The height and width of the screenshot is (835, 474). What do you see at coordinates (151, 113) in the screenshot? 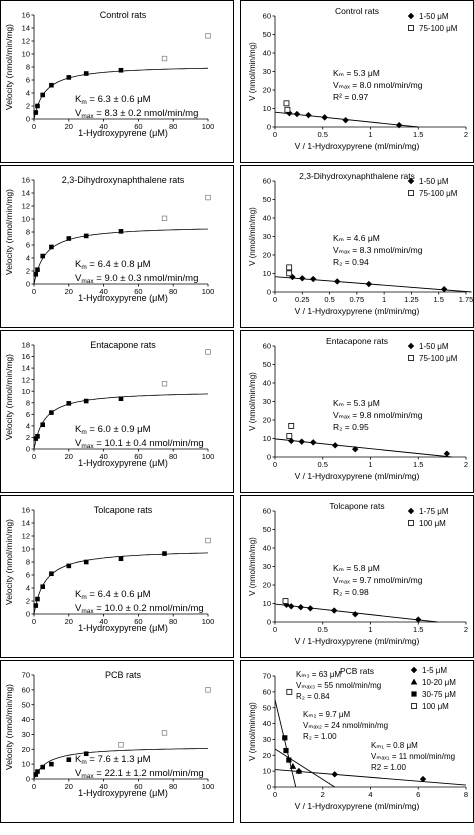
I see `mm-vmax-num-0: 8.3 ± 0.2 nmol/min/mg` at bounding box center [151, 113].